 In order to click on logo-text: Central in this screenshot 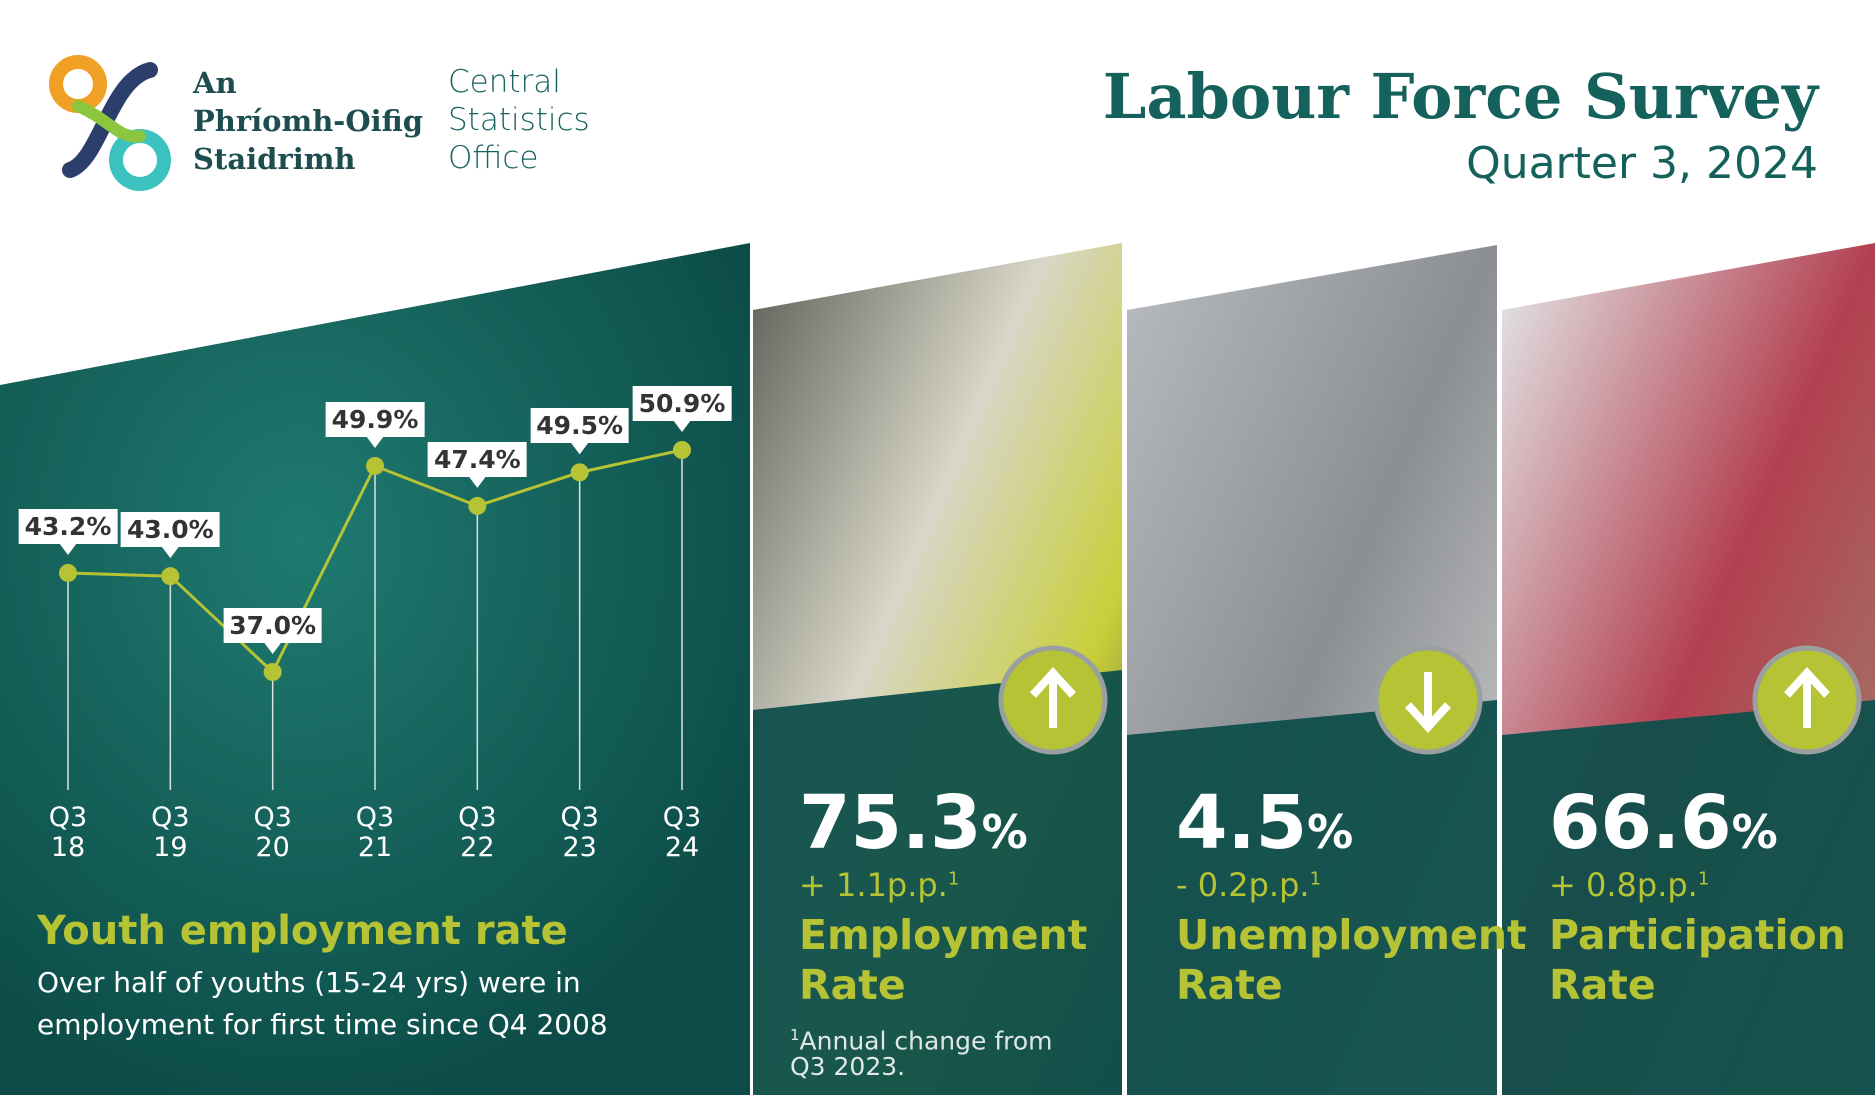, I will do `click(504, 82)`.